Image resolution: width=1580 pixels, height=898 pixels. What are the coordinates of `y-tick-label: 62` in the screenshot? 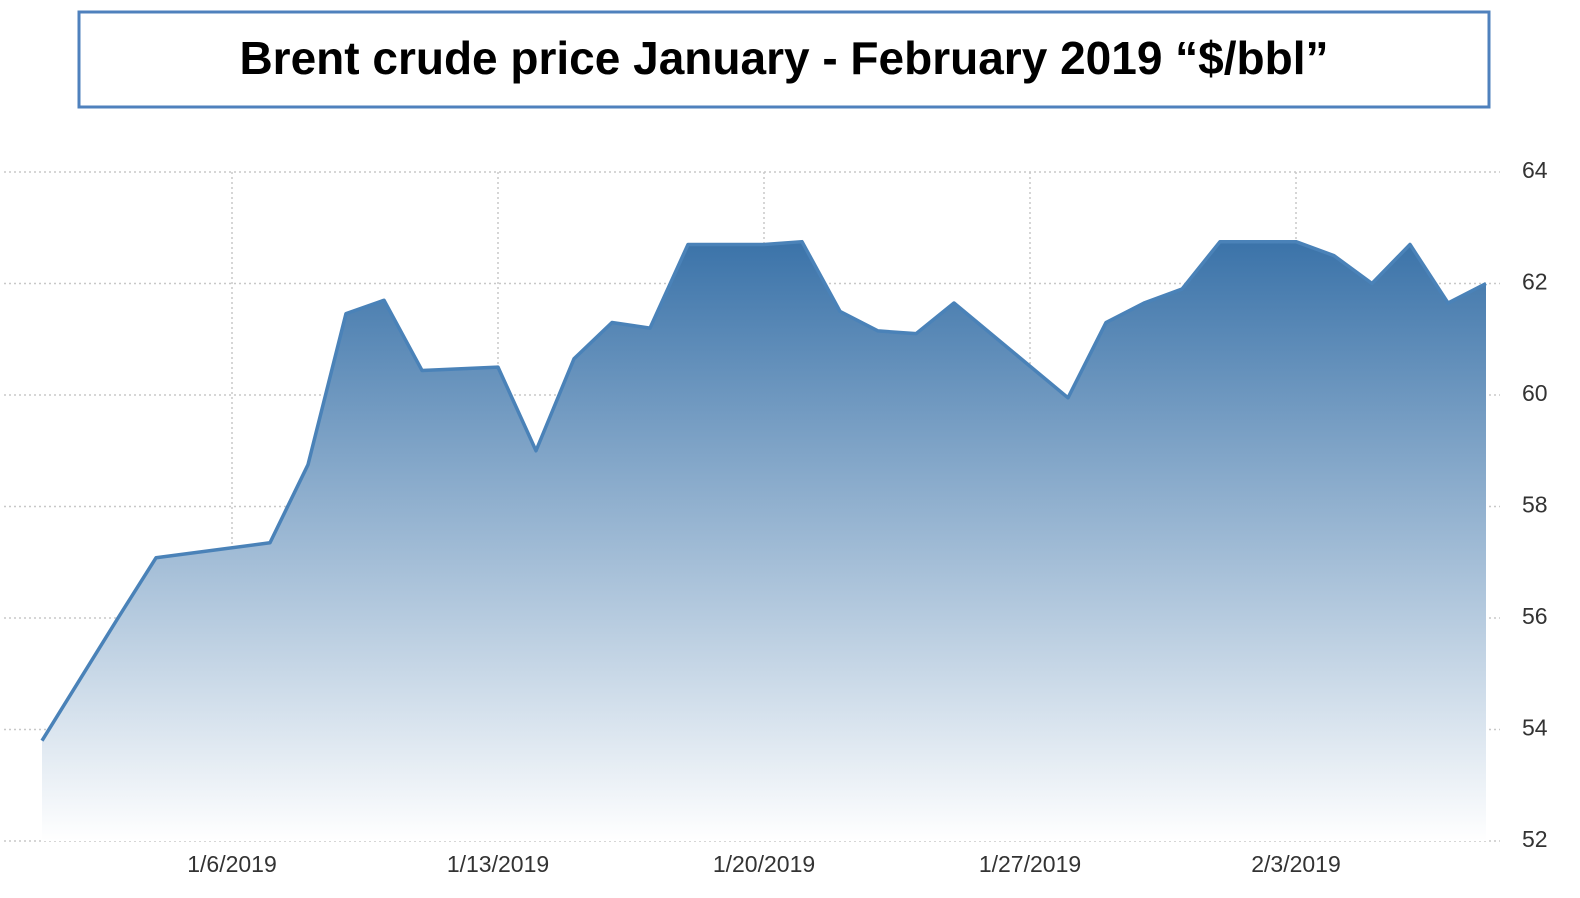 It's located at (1535, 282).